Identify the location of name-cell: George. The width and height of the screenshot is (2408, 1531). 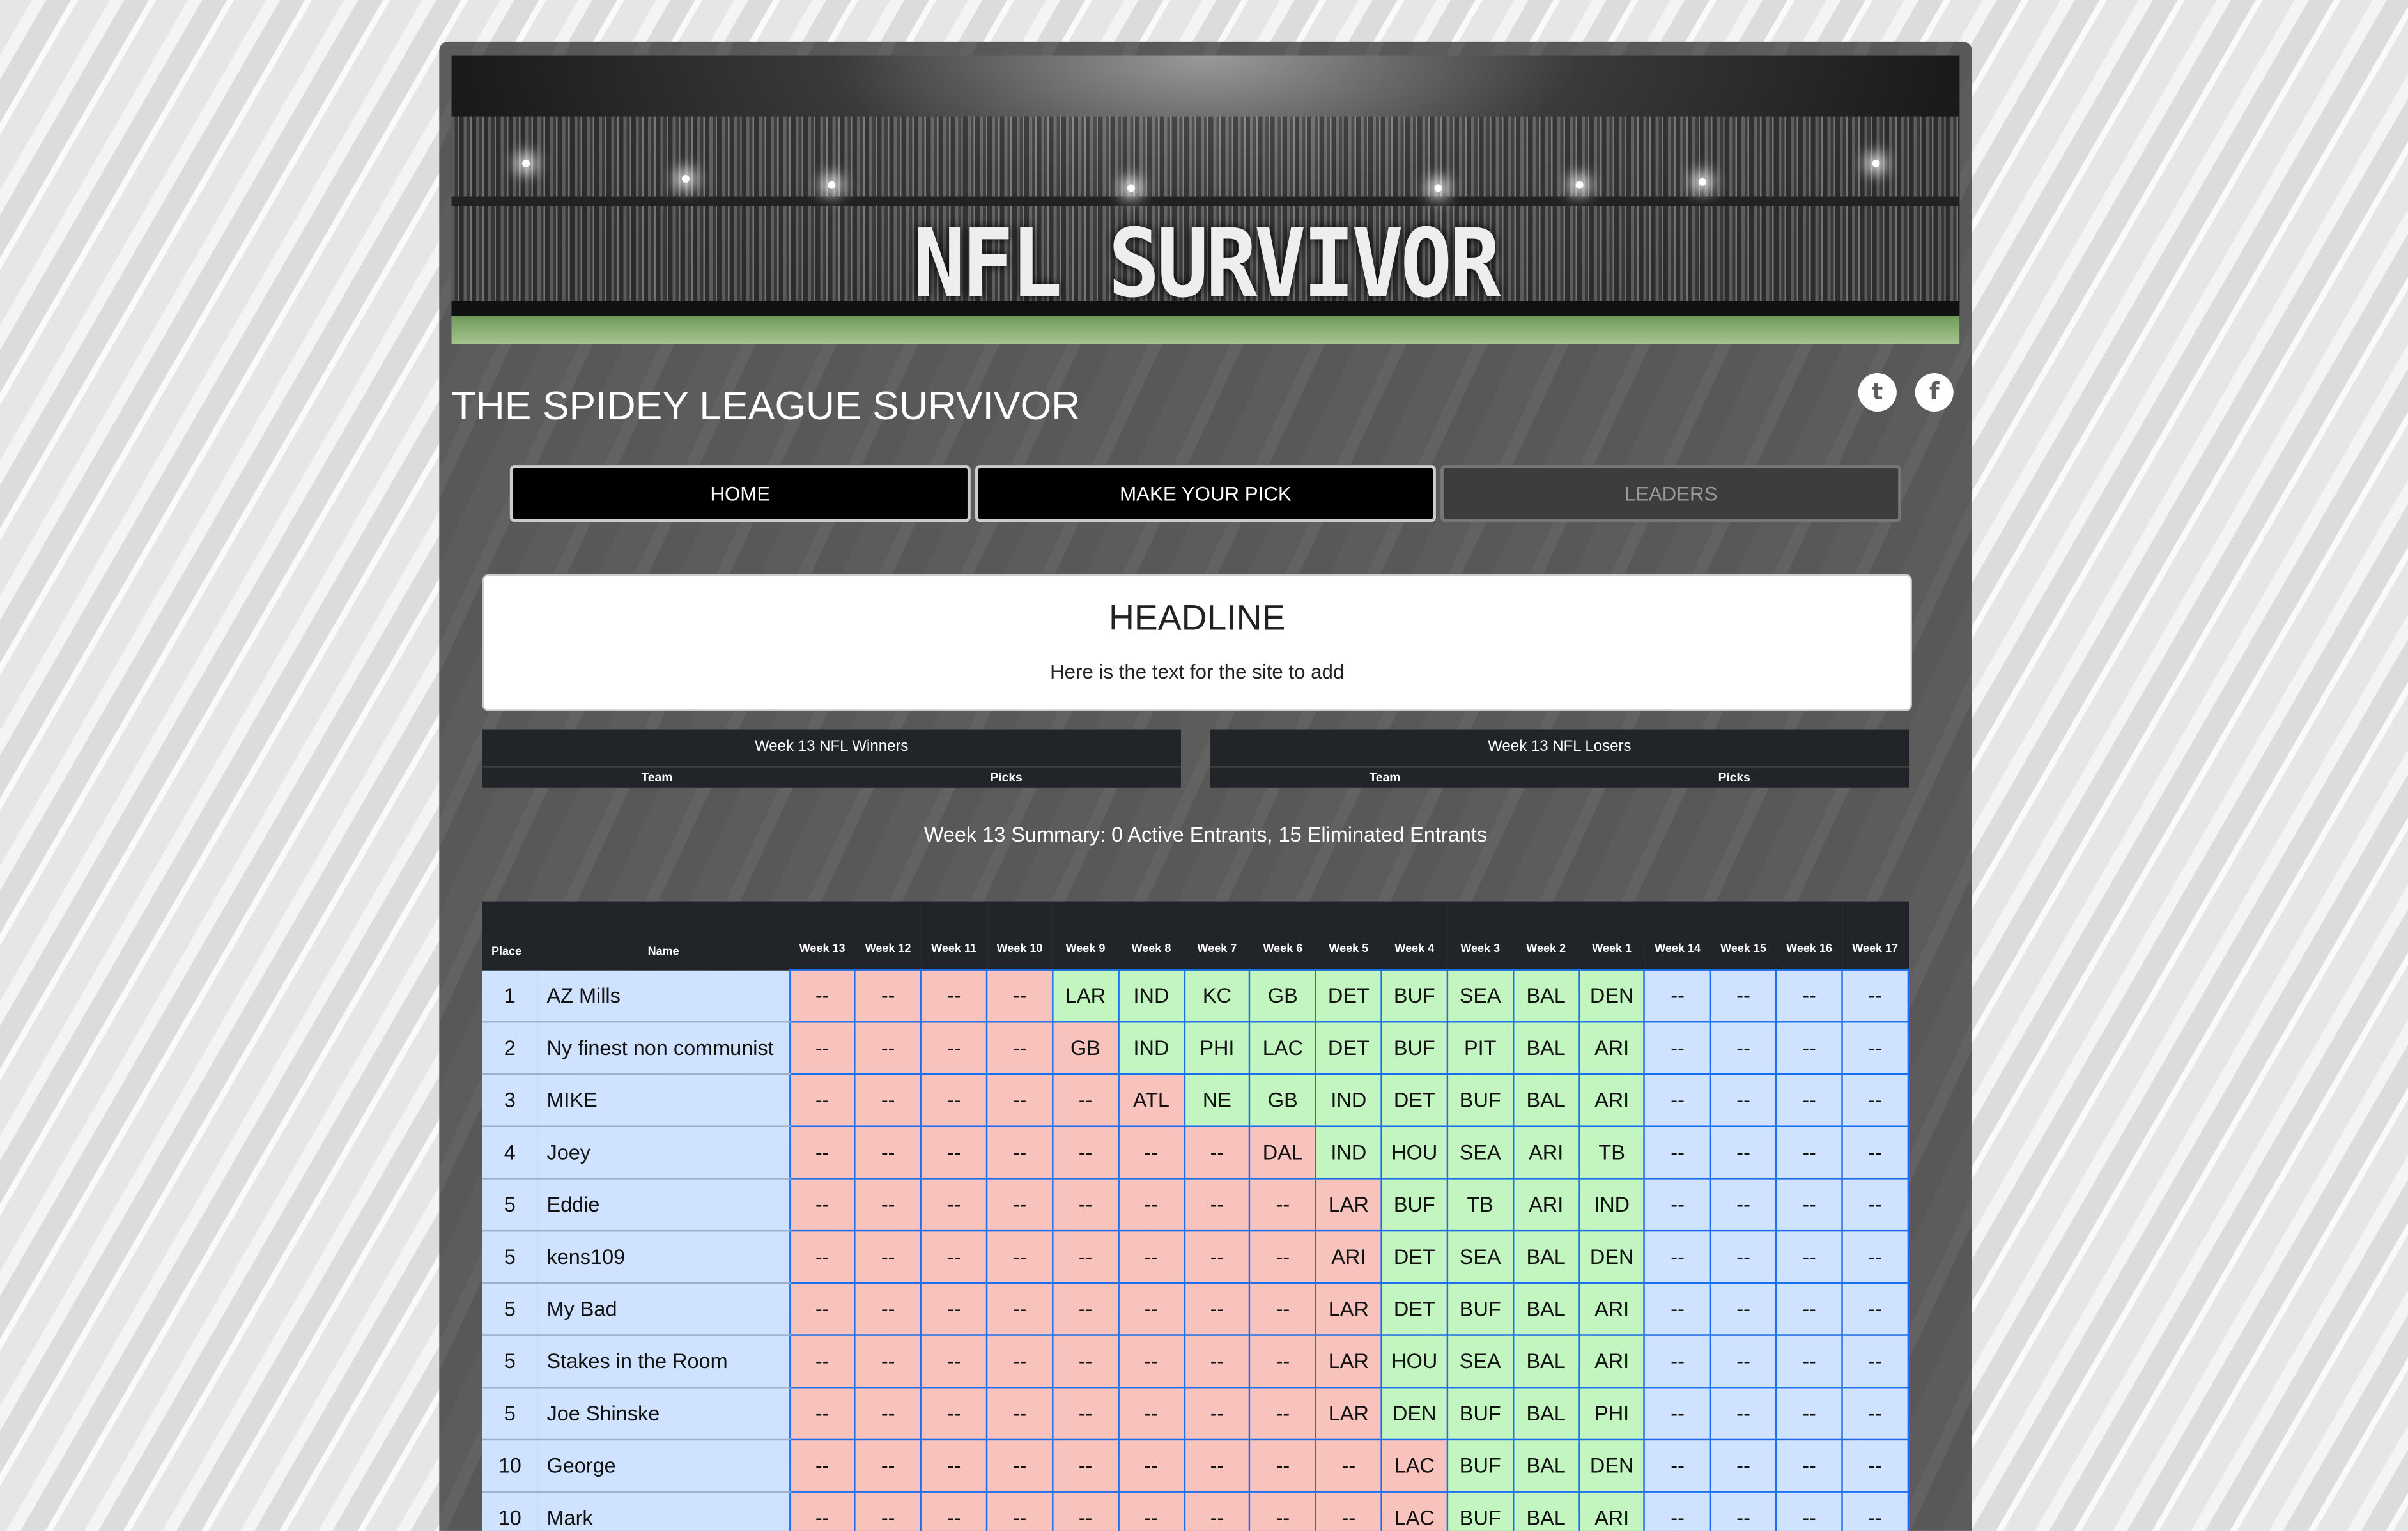
(663, 1466).